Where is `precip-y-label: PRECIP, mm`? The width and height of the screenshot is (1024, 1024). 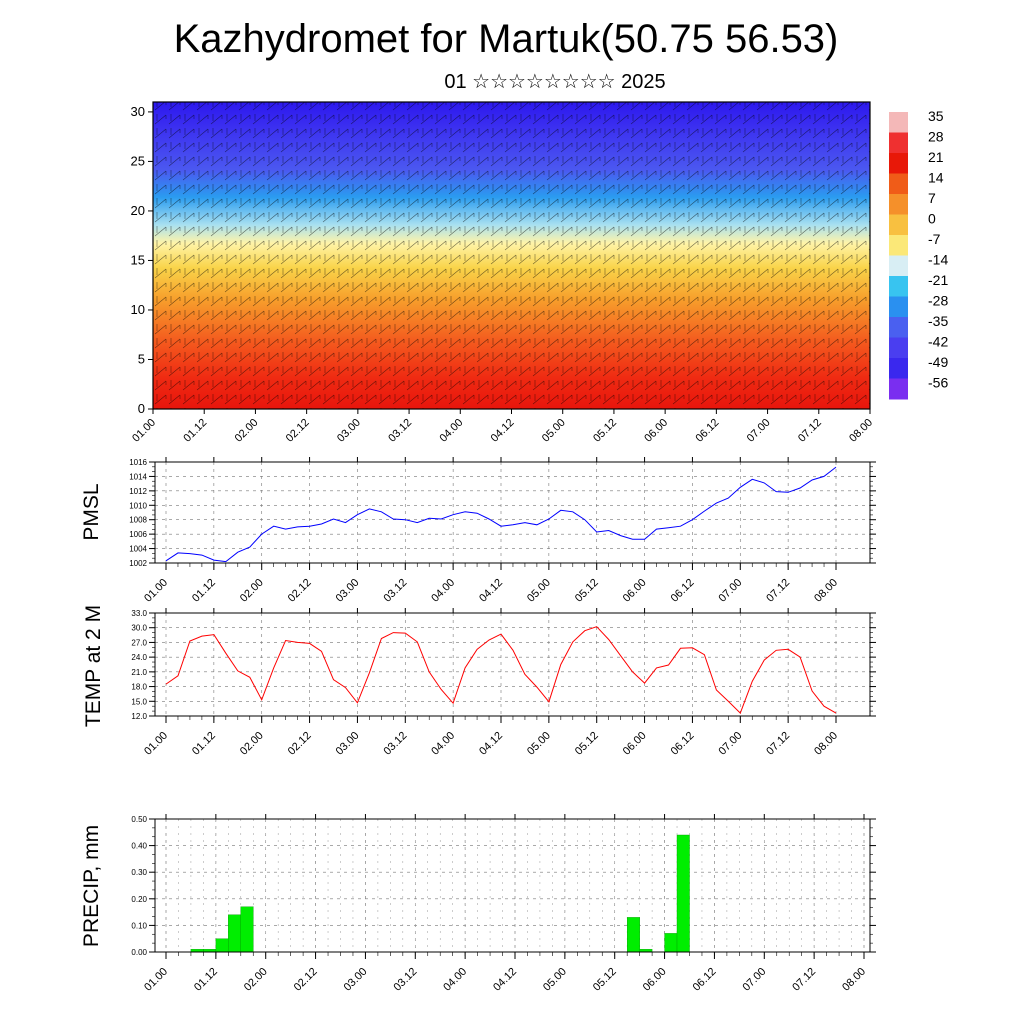 precip-y-label: PRECIP, mm is located at coordinates (91, 886).